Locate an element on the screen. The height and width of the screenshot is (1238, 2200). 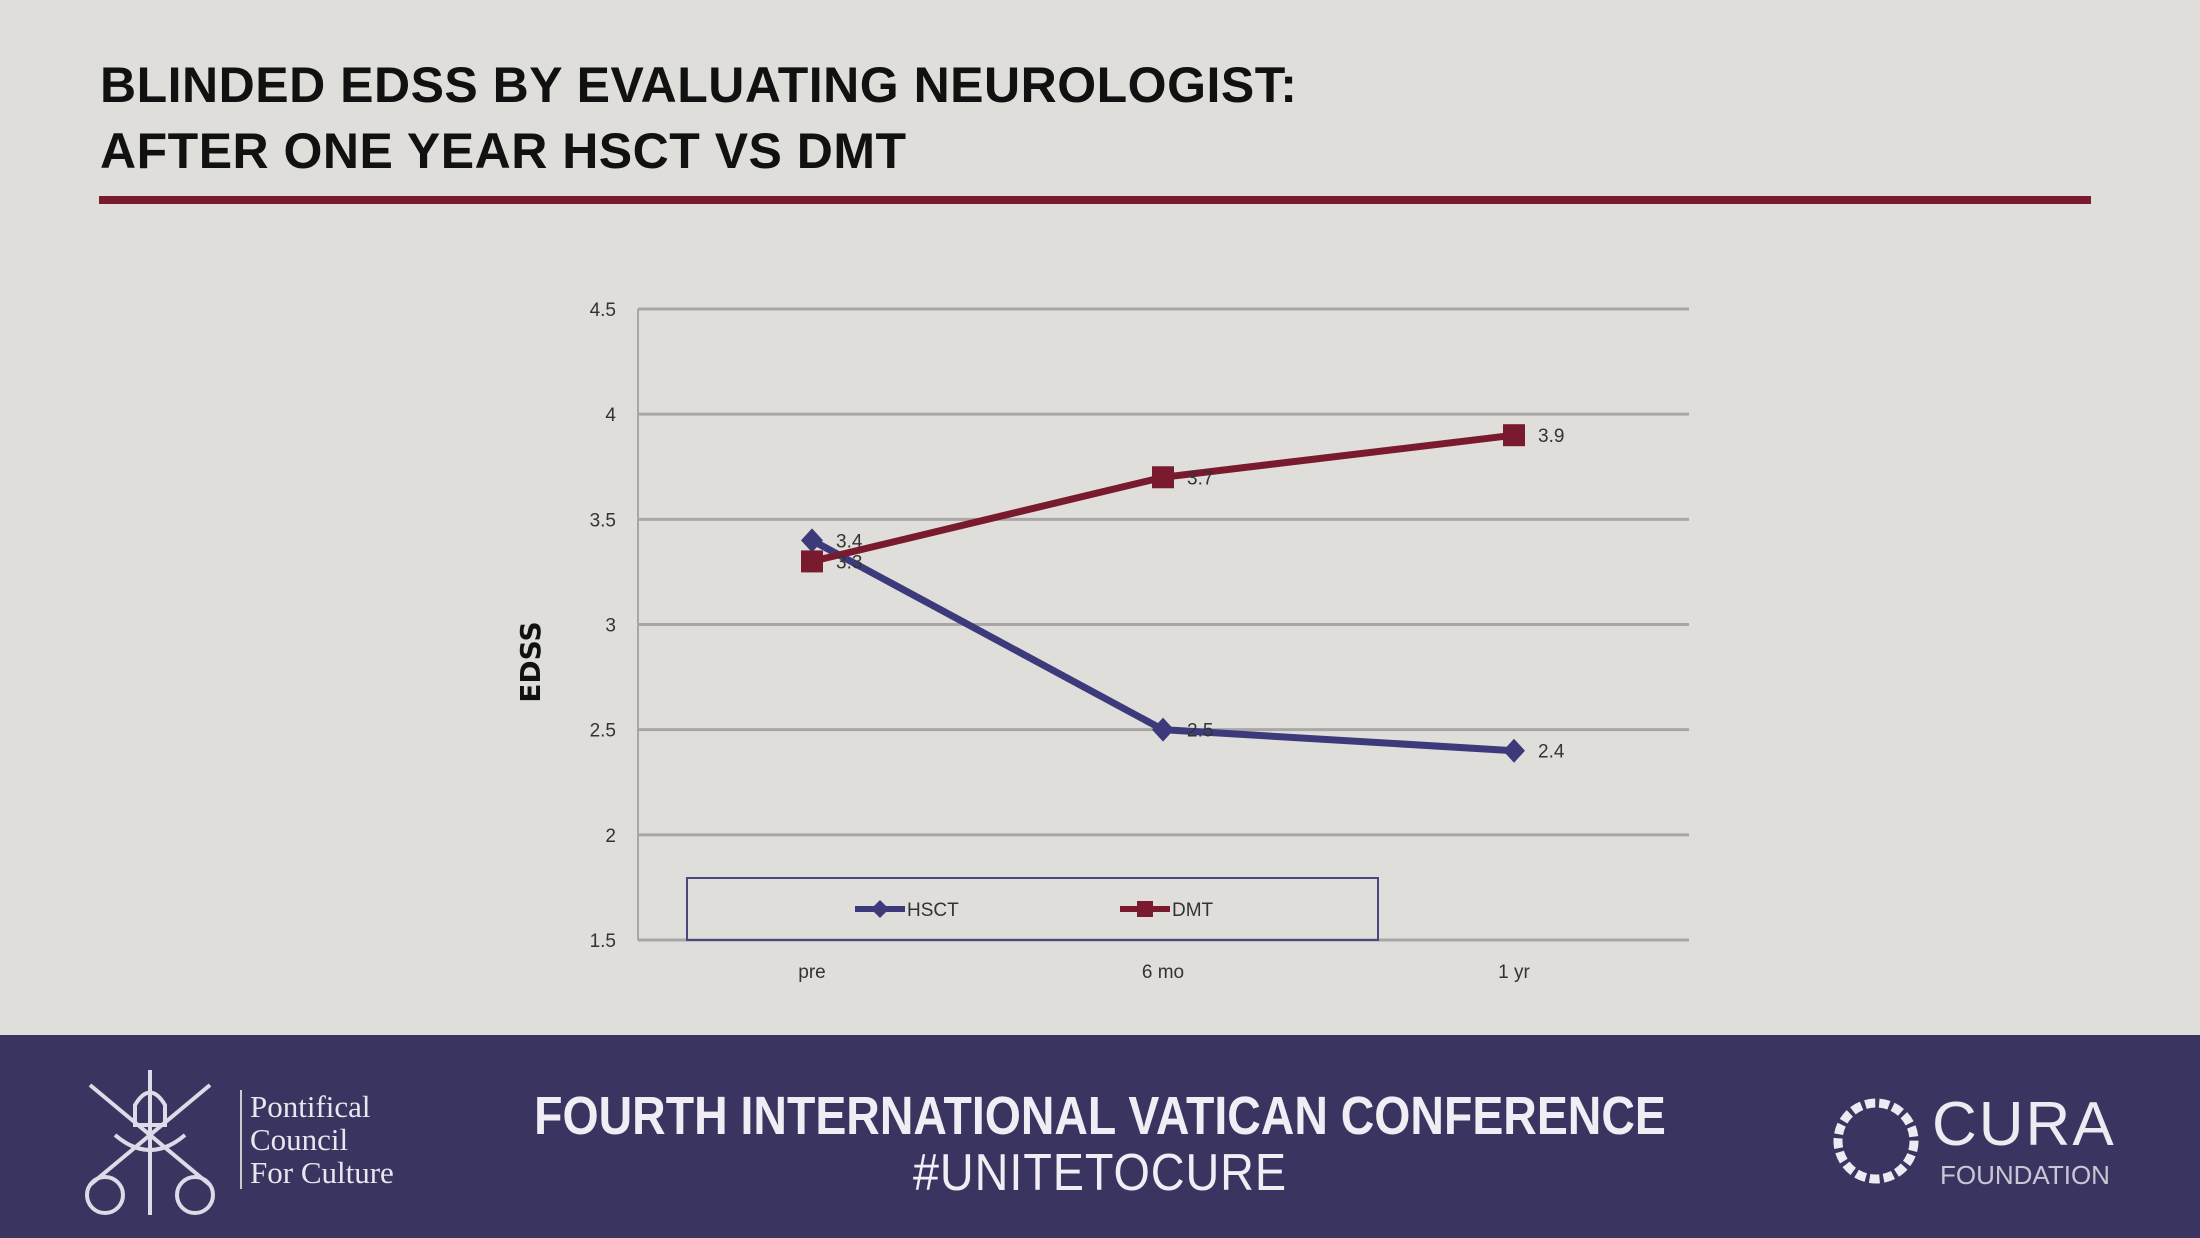
data-label: 3.7 is located at coordinates (1200, 478).